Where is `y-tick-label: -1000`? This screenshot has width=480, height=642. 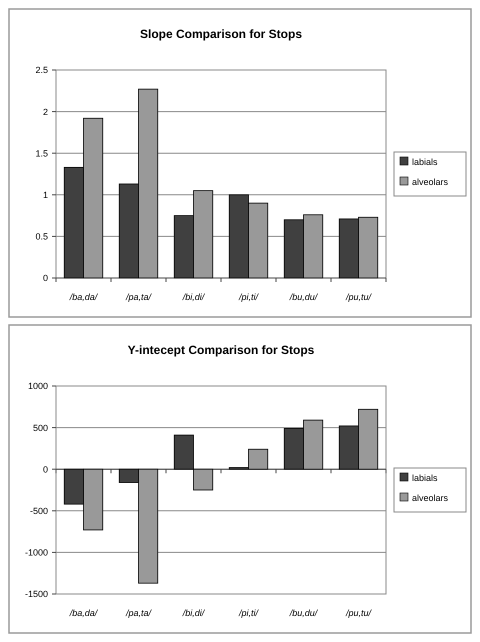
y-tick-label: -1000 is located at coordinates (36, 553).